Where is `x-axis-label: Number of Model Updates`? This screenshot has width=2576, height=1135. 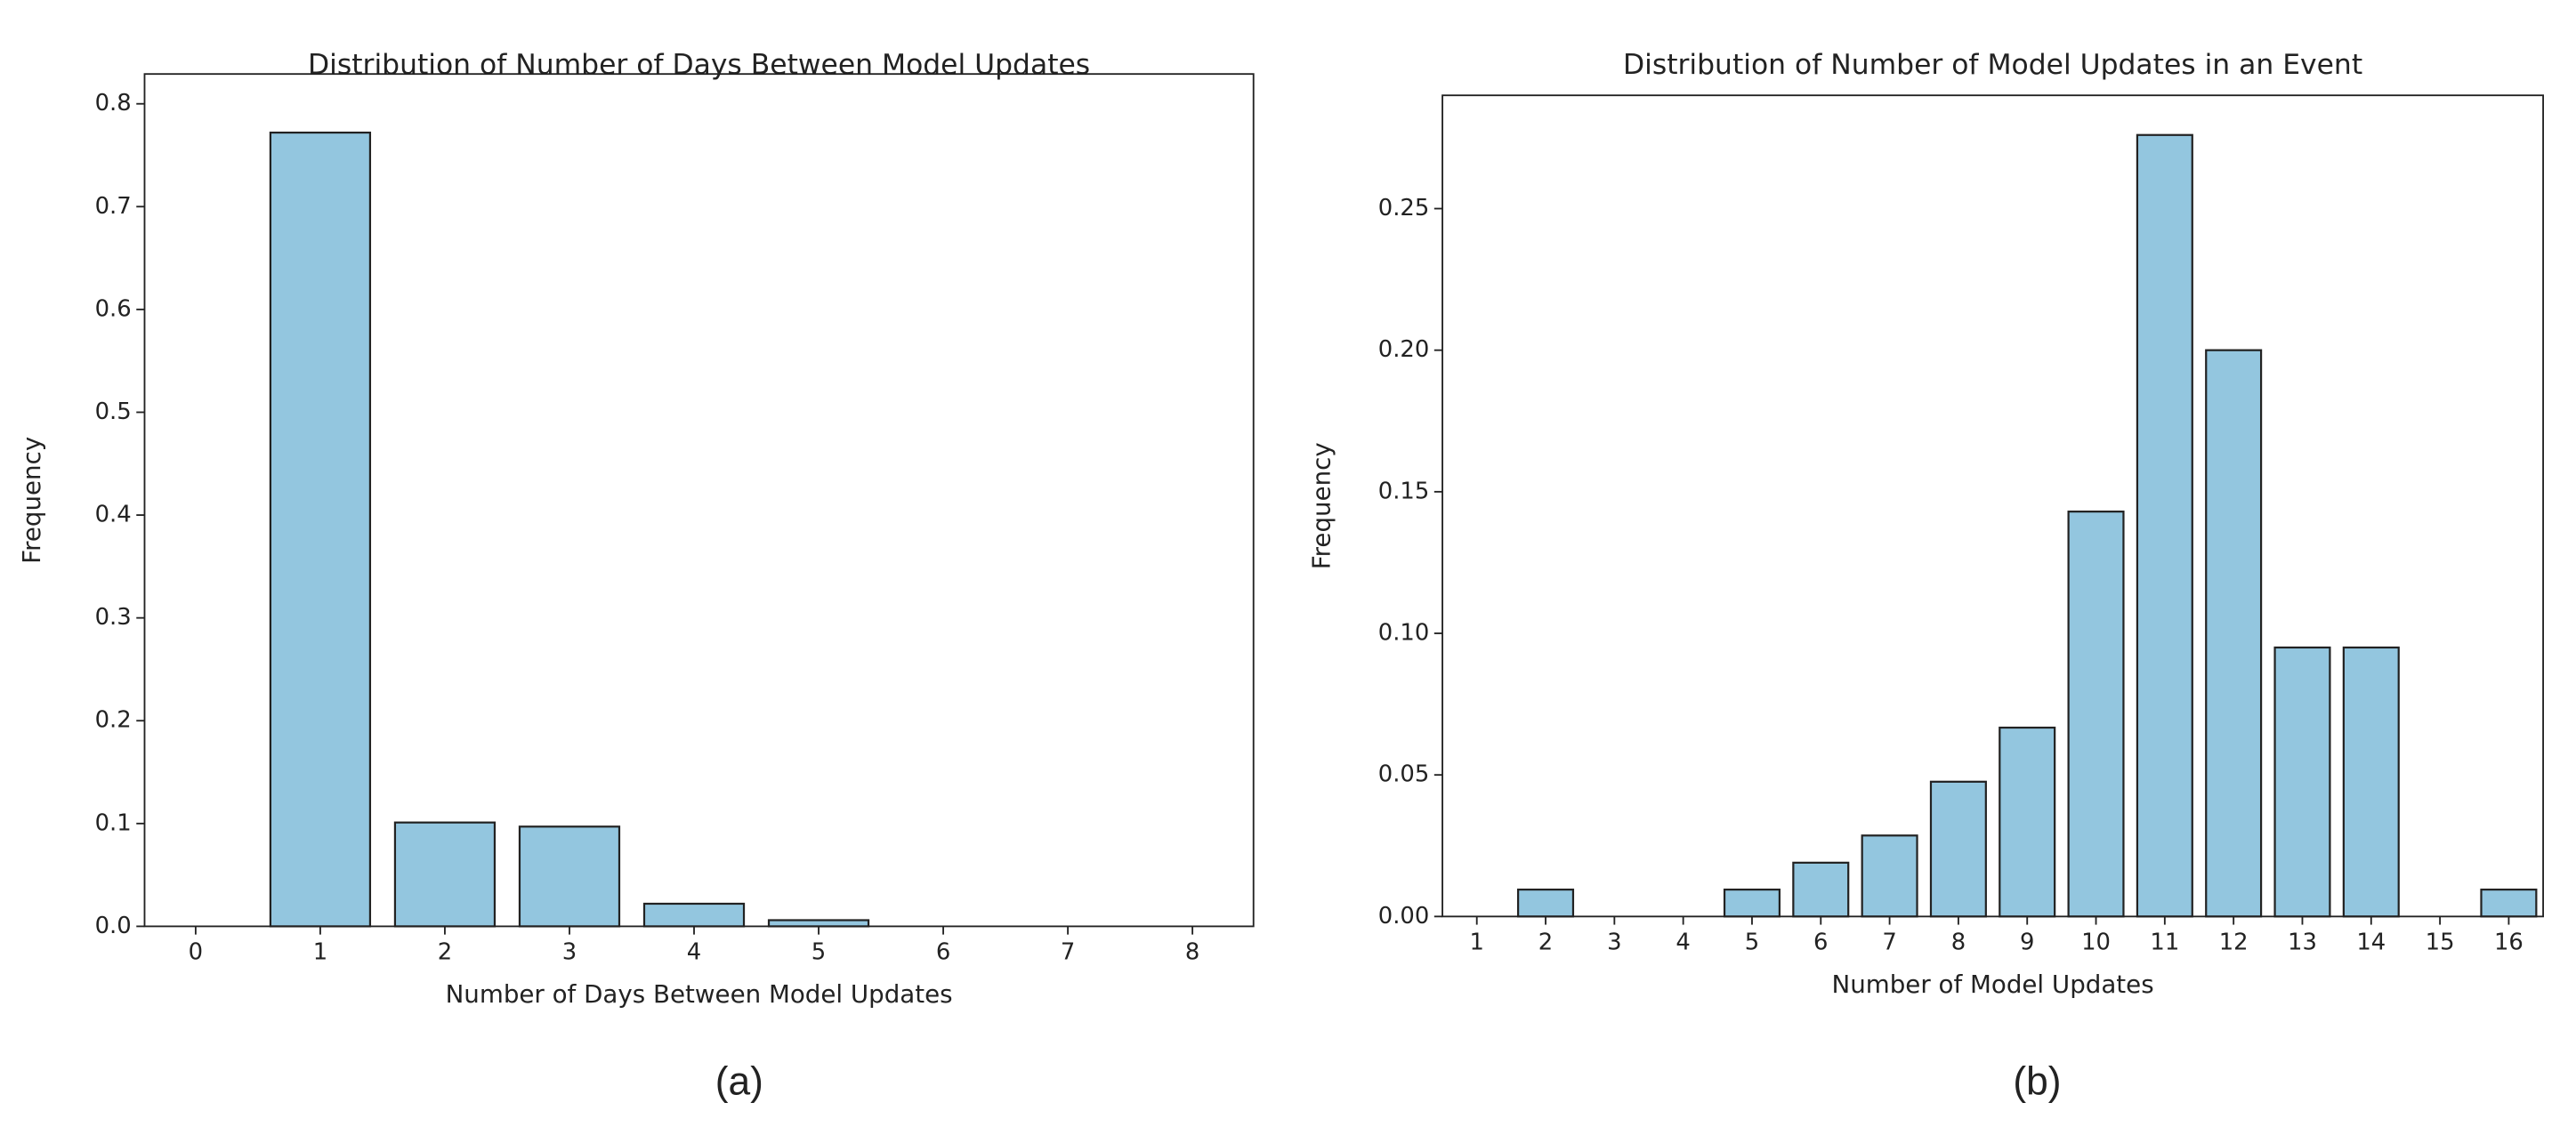 x-axis-label: Number of Model Updates is located at coordinates (1992, 984).